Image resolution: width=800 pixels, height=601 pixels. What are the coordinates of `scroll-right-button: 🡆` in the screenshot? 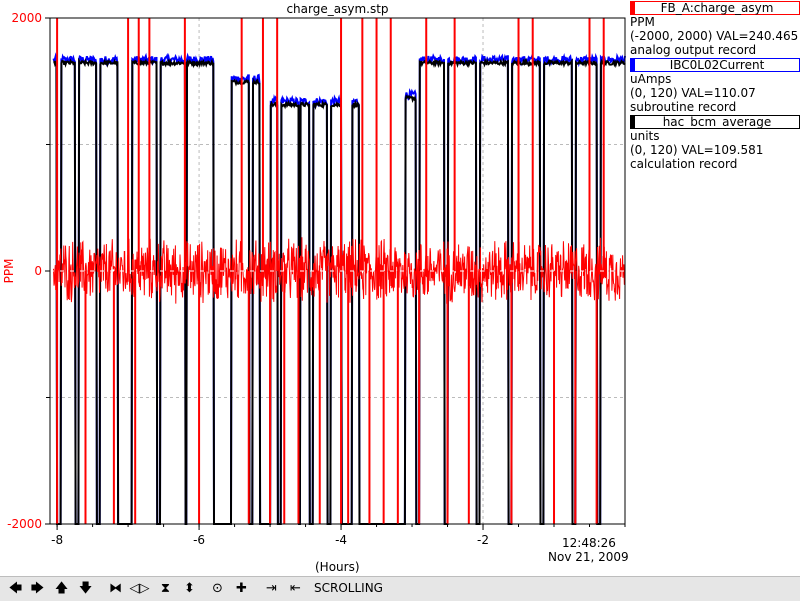 It's located at (37, 588).